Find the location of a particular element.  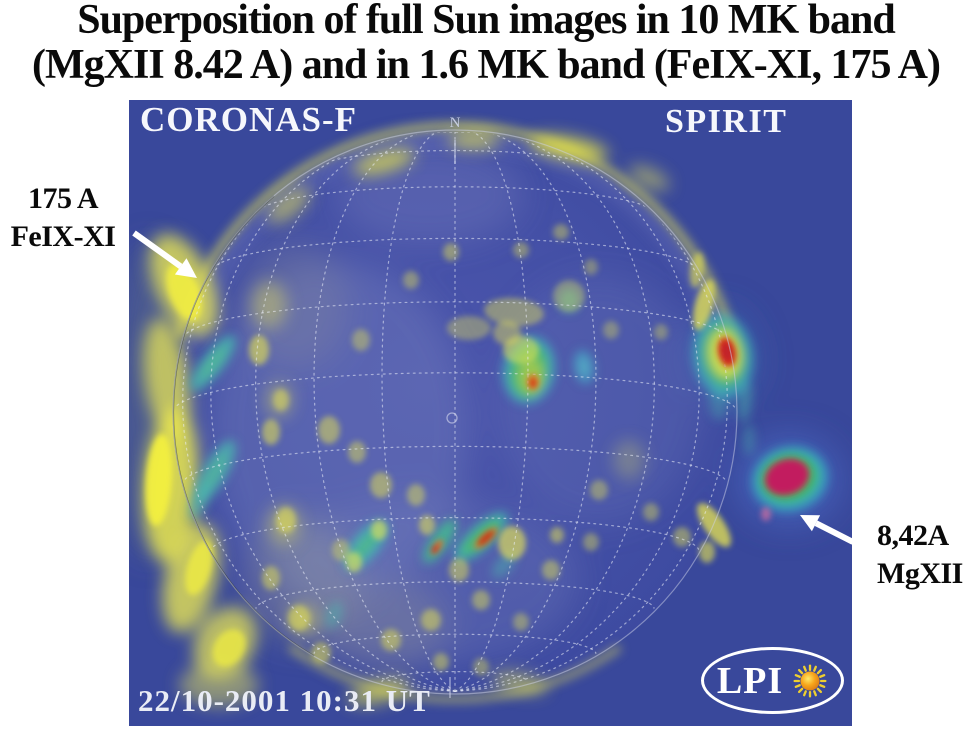

annotation-mgxii-ion: MgXII is located at coordinates (920, 573).